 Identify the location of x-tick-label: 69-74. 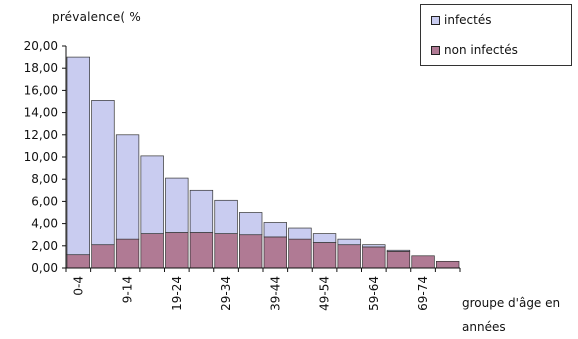
(423, 293).